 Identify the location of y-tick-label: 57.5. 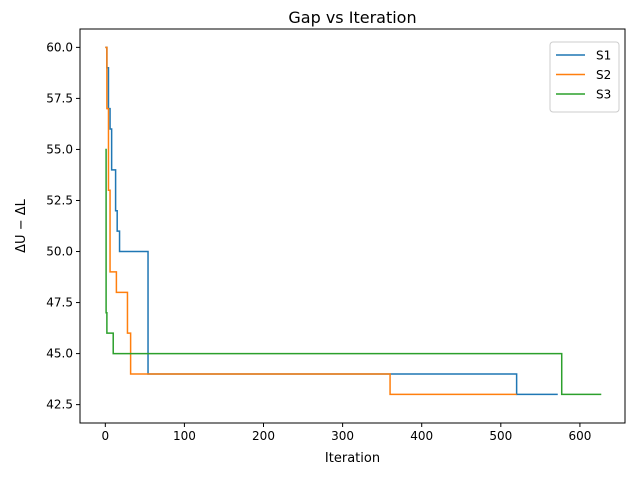
(59, 98).